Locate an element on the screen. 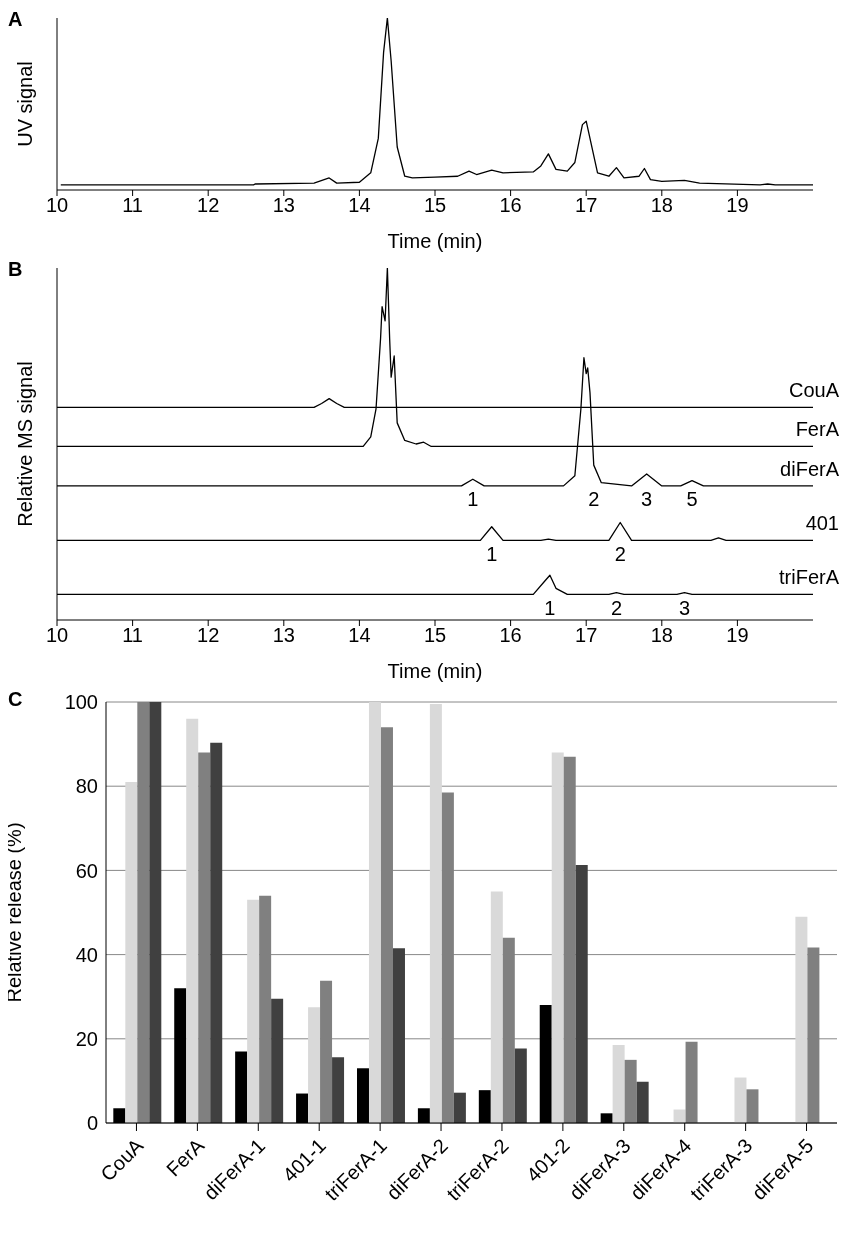 Image resolution: width=847 pixels, height=1242 pixels. chart-title: A is located at coordinates (15, 19).